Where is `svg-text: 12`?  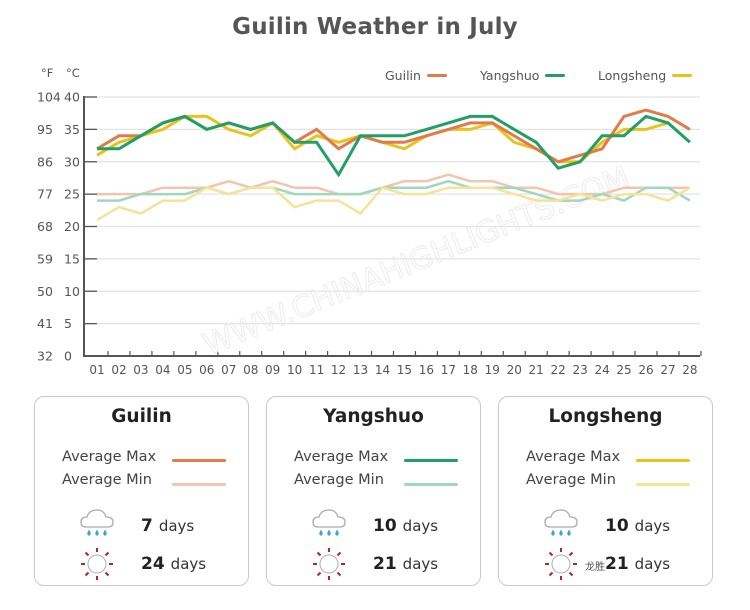
svg-text: 12 is located at coordinates (338, 370).